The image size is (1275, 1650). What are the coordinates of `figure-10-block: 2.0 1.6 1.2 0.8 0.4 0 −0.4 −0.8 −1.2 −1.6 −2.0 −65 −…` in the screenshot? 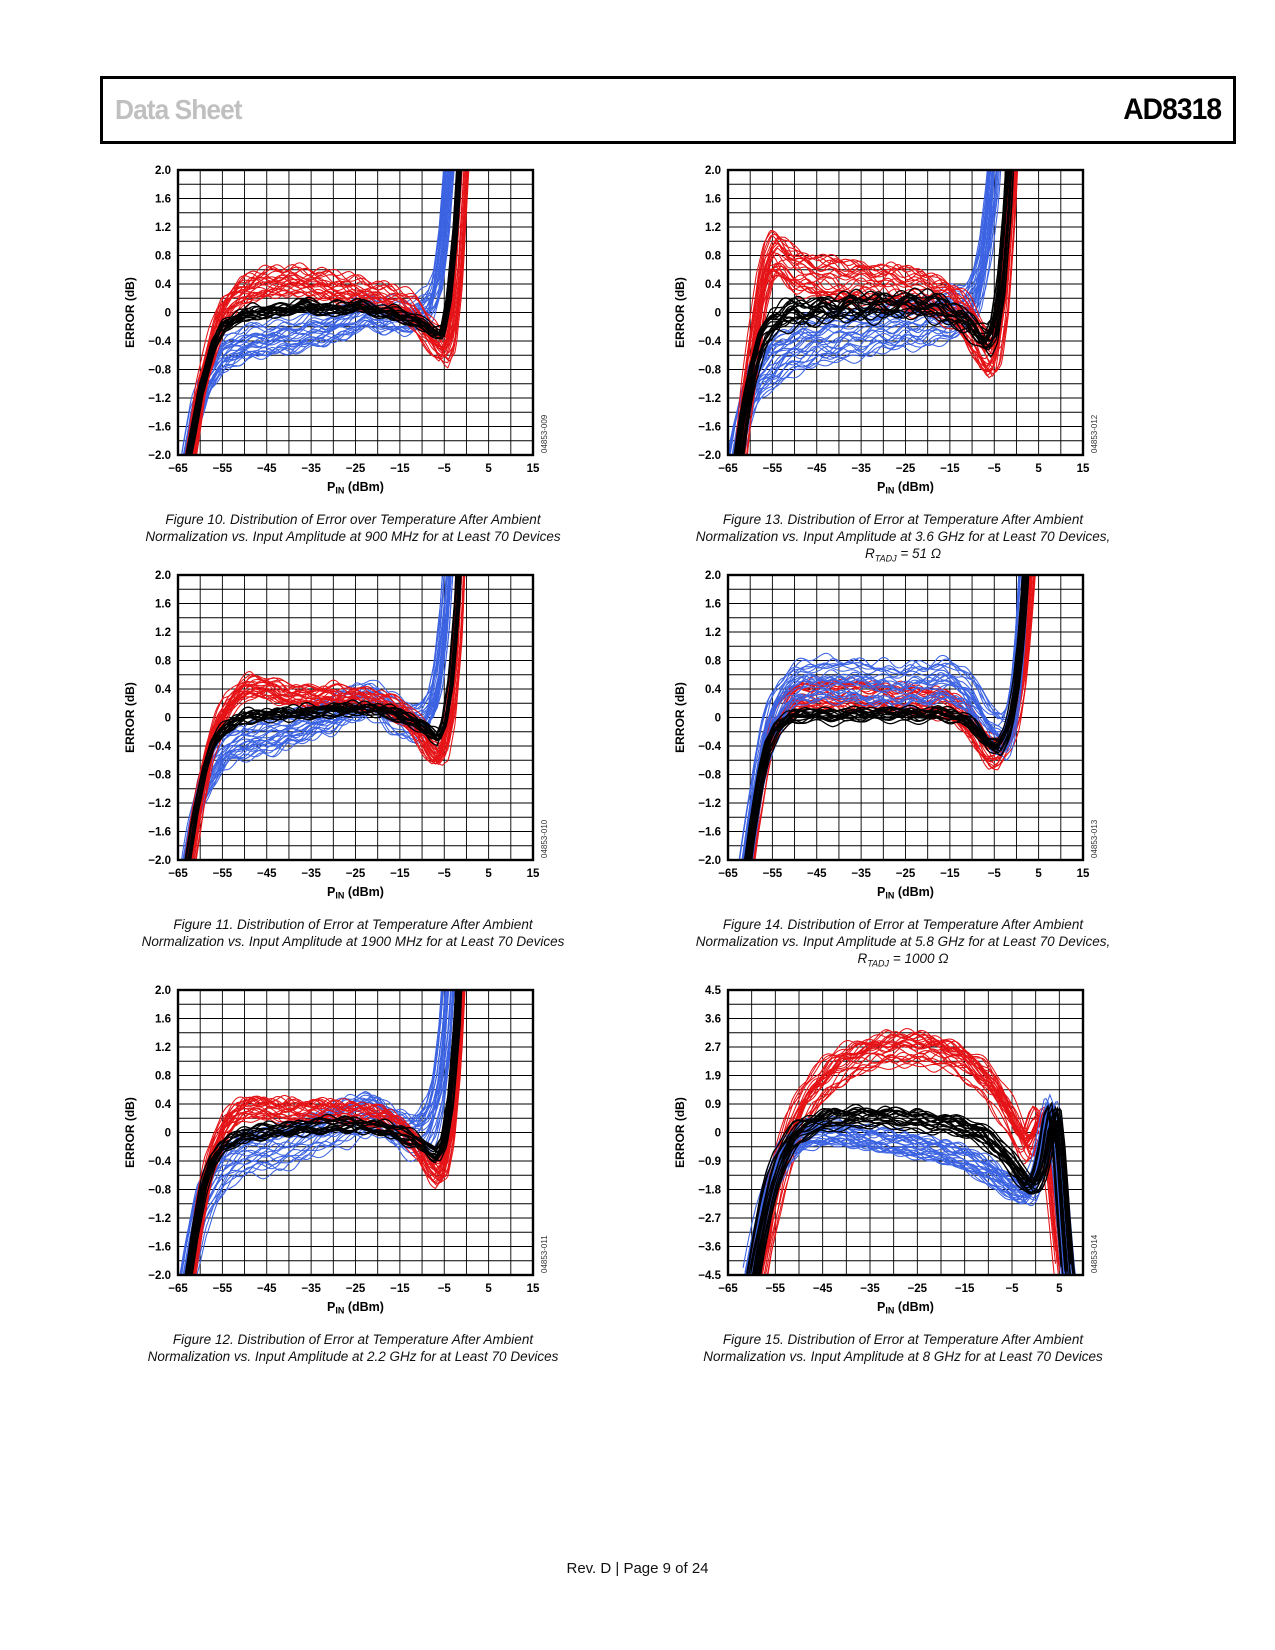 It's located at (353, 353).